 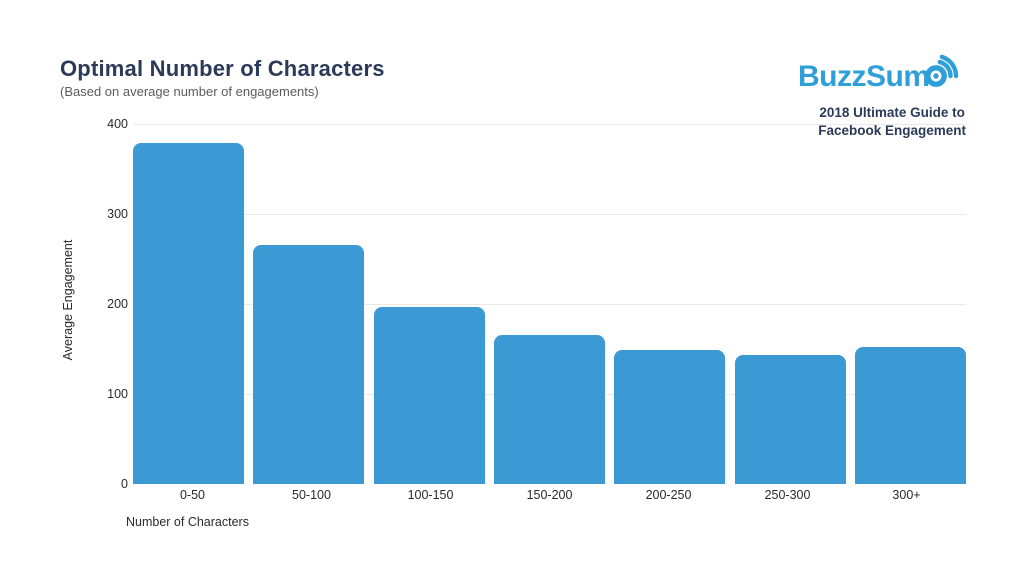 I want to click on x-axis-title: Number of Characters, so click(x=187, y=522).